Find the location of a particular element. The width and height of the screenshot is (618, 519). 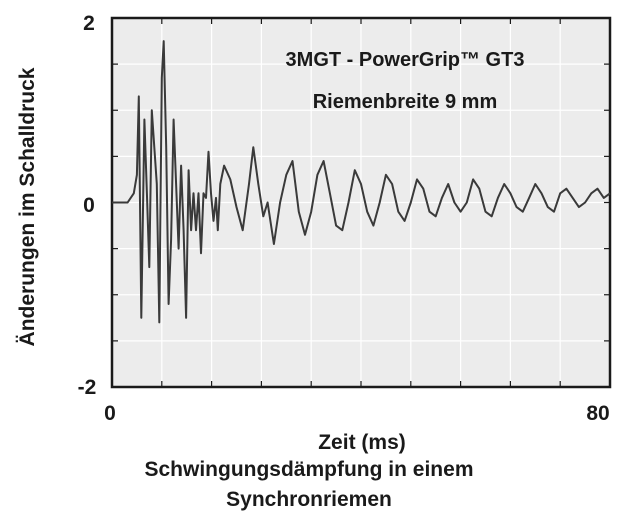

y-tick-label-top: 2 is located at coordinates (89, 23).